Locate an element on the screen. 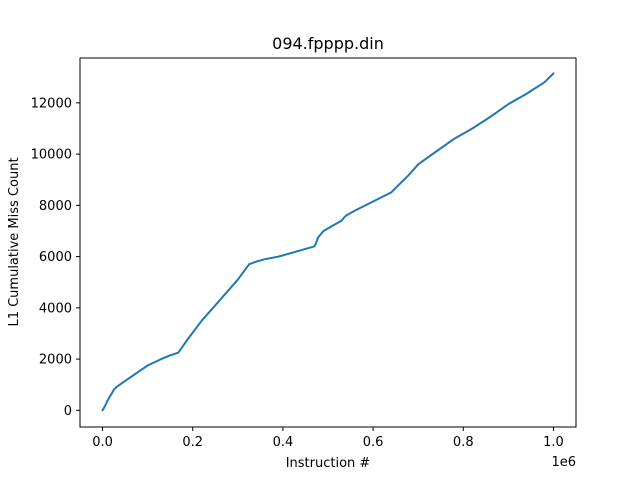 This screenshot has height=480, width=640. y-tick-label: 6000 is located at coordinates (55, 257).